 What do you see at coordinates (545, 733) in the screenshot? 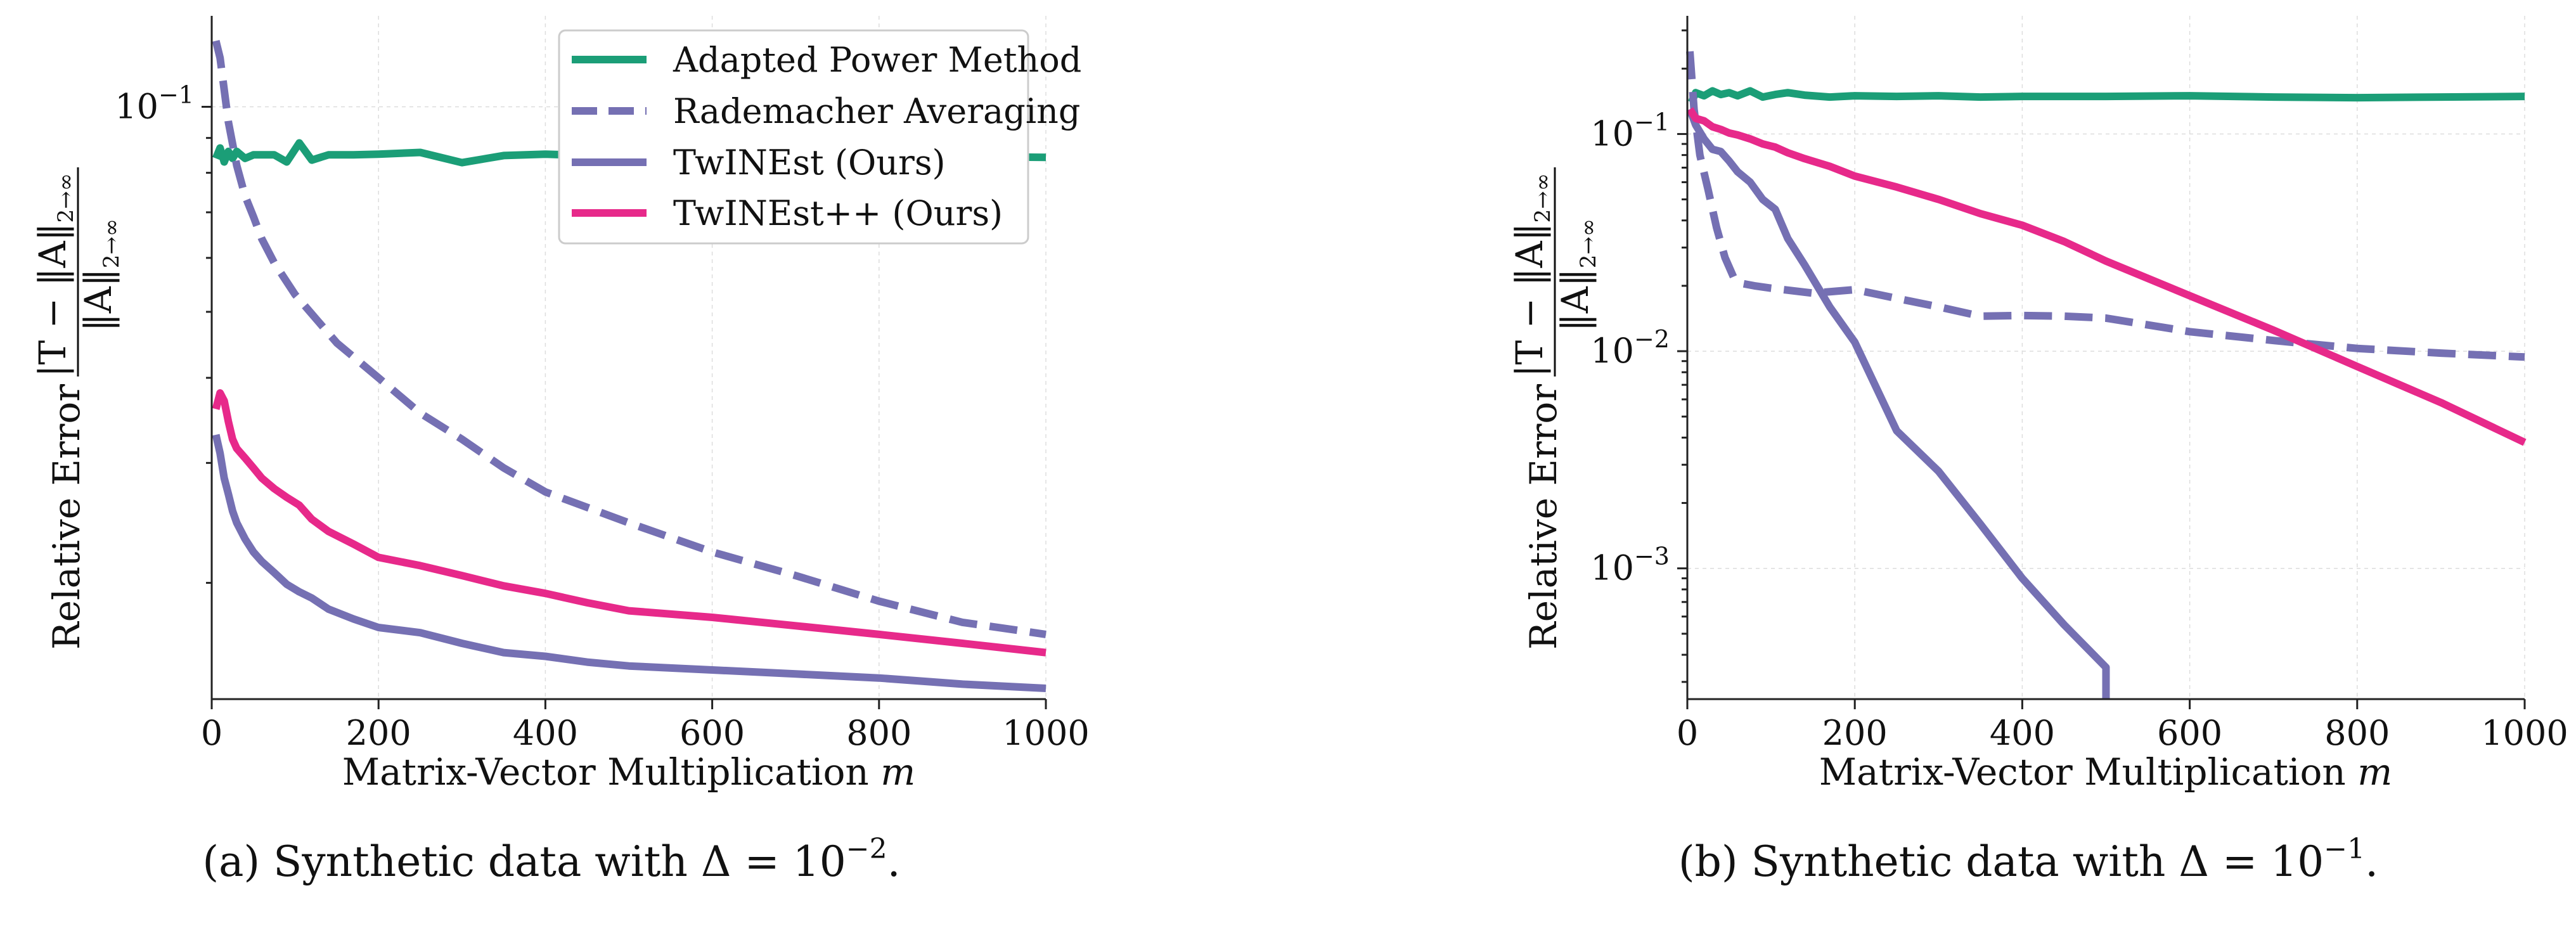
I see `panel-a-x-tick-label: 400` at bounding box center [545, 733].